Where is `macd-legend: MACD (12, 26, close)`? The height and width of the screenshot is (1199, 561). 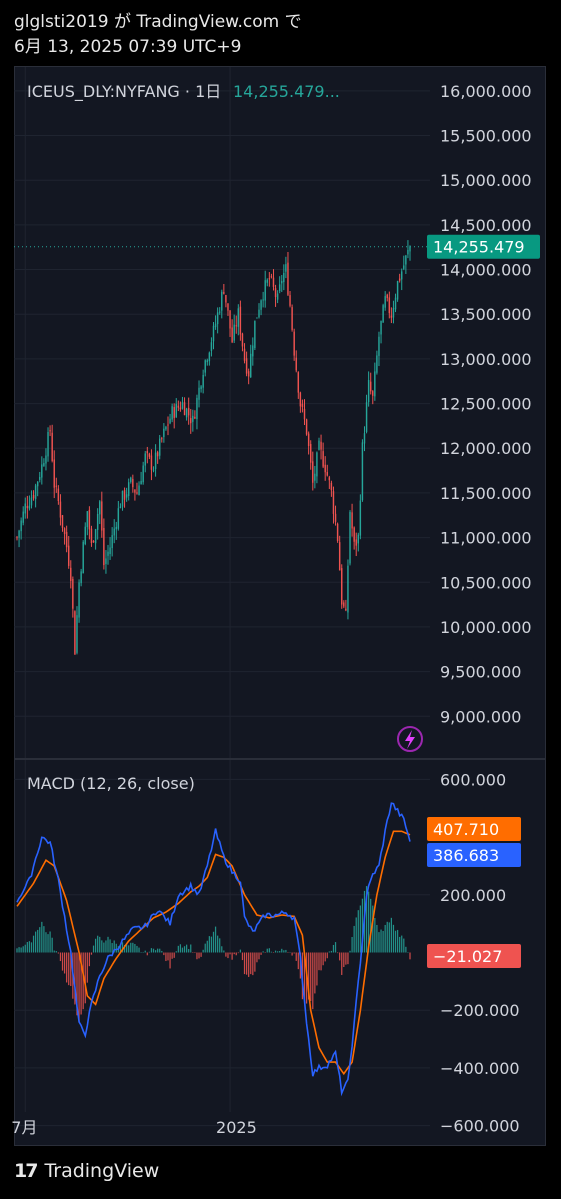 macd-legend: MACD (12, 26, close) is located at coordinates (111, 783).